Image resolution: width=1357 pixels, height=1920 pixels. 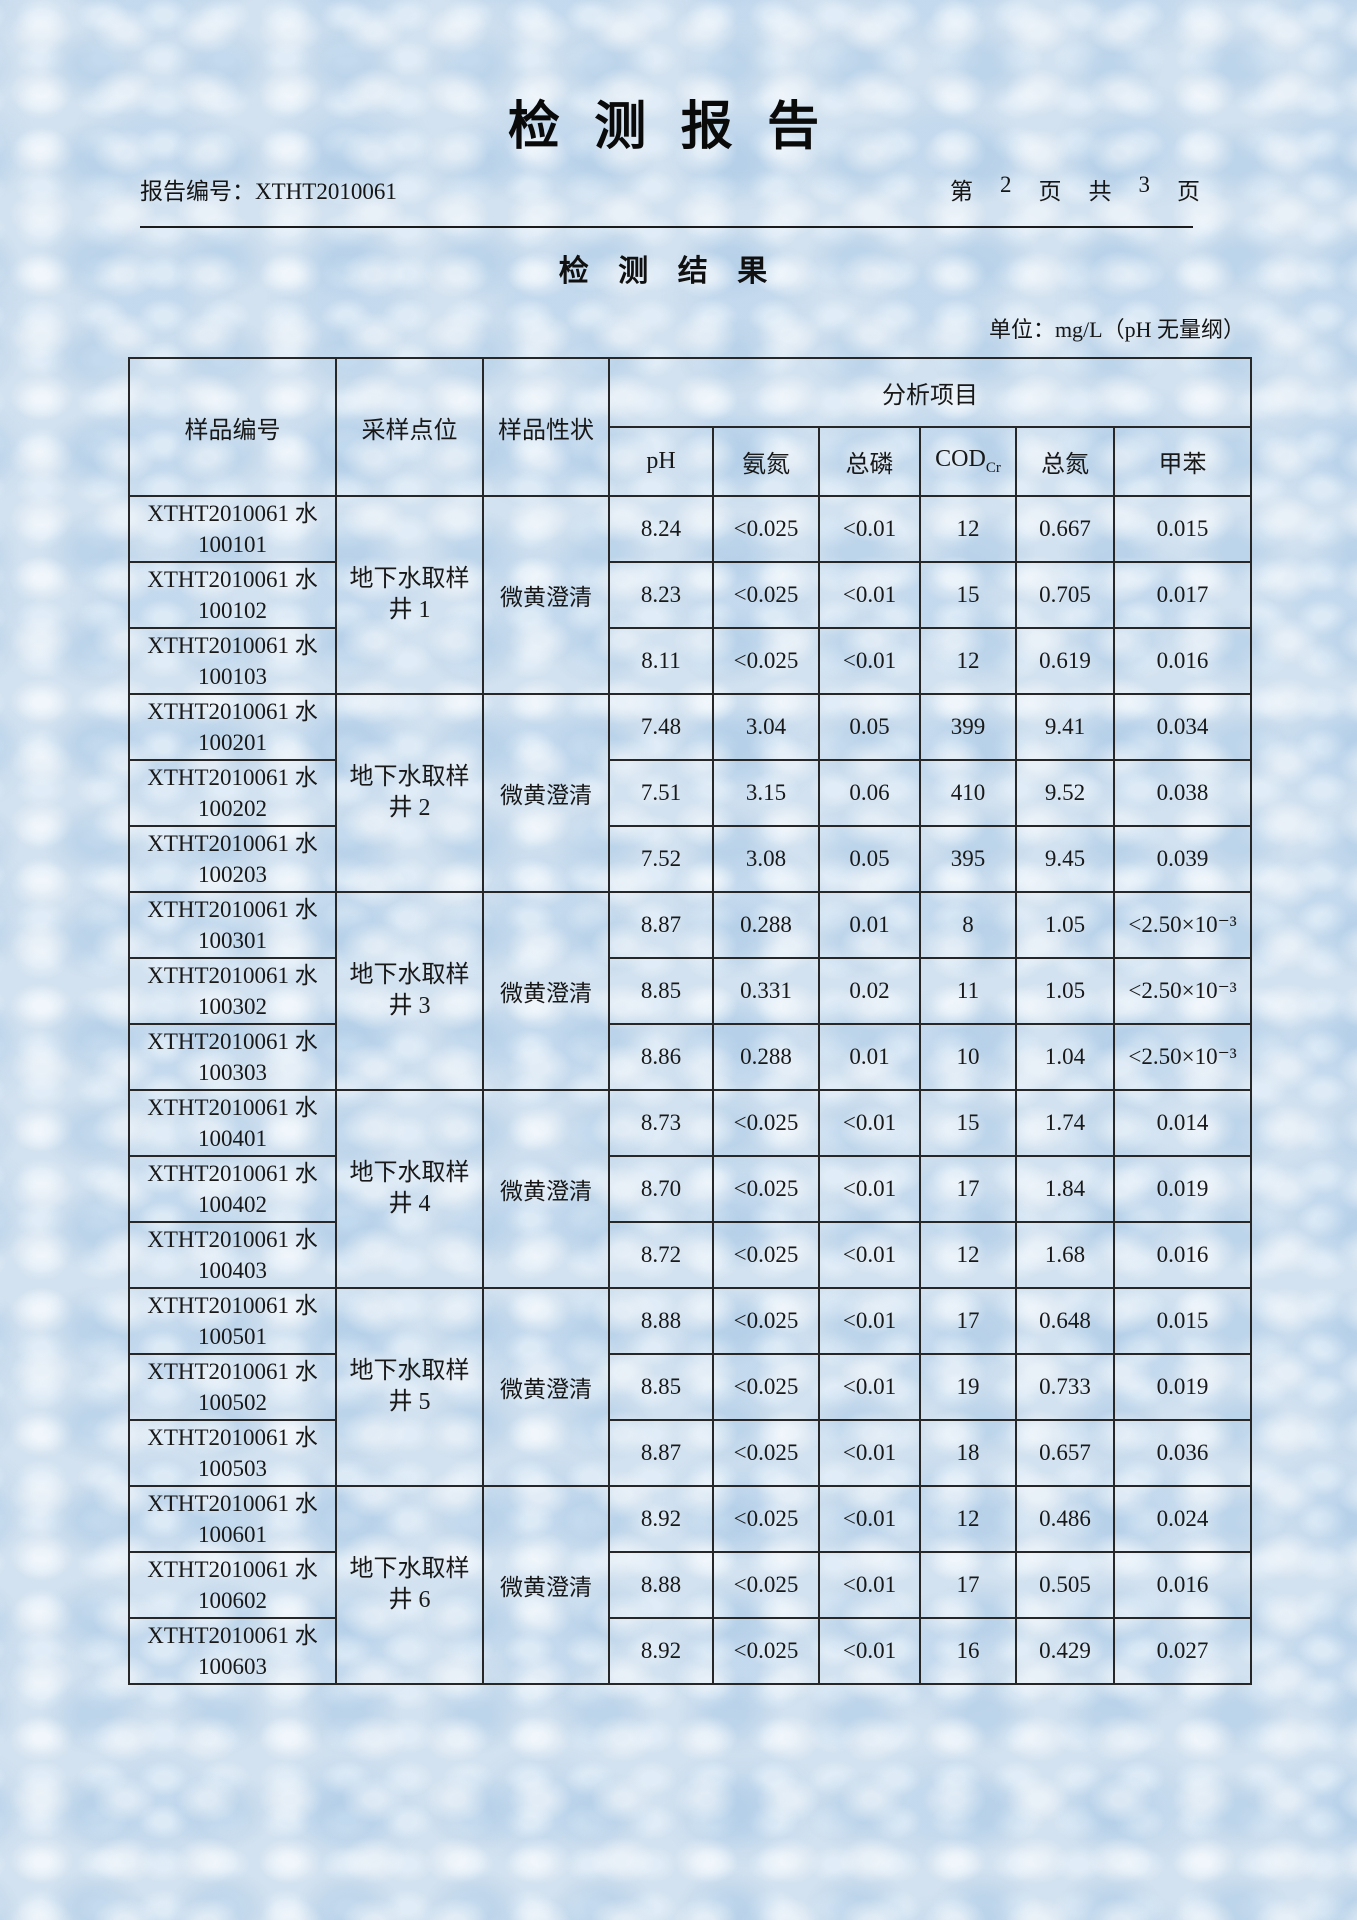 I want to click on page-word: 页, so click(x=1188, y=191).